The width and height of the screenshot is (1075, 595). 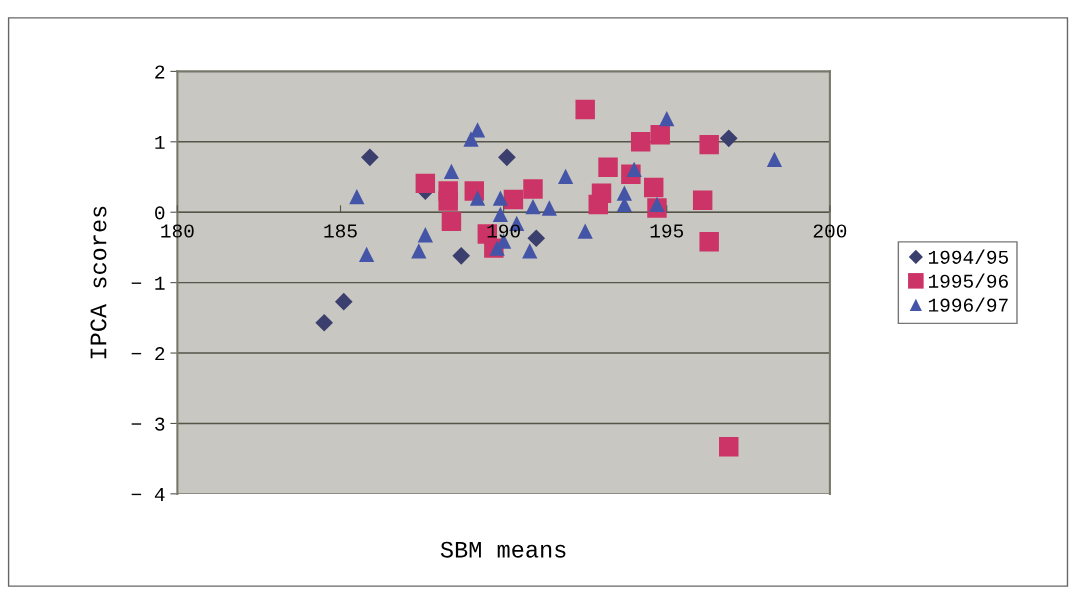 I want to click on y-tick-label: 1, so click(x=160, y=142).